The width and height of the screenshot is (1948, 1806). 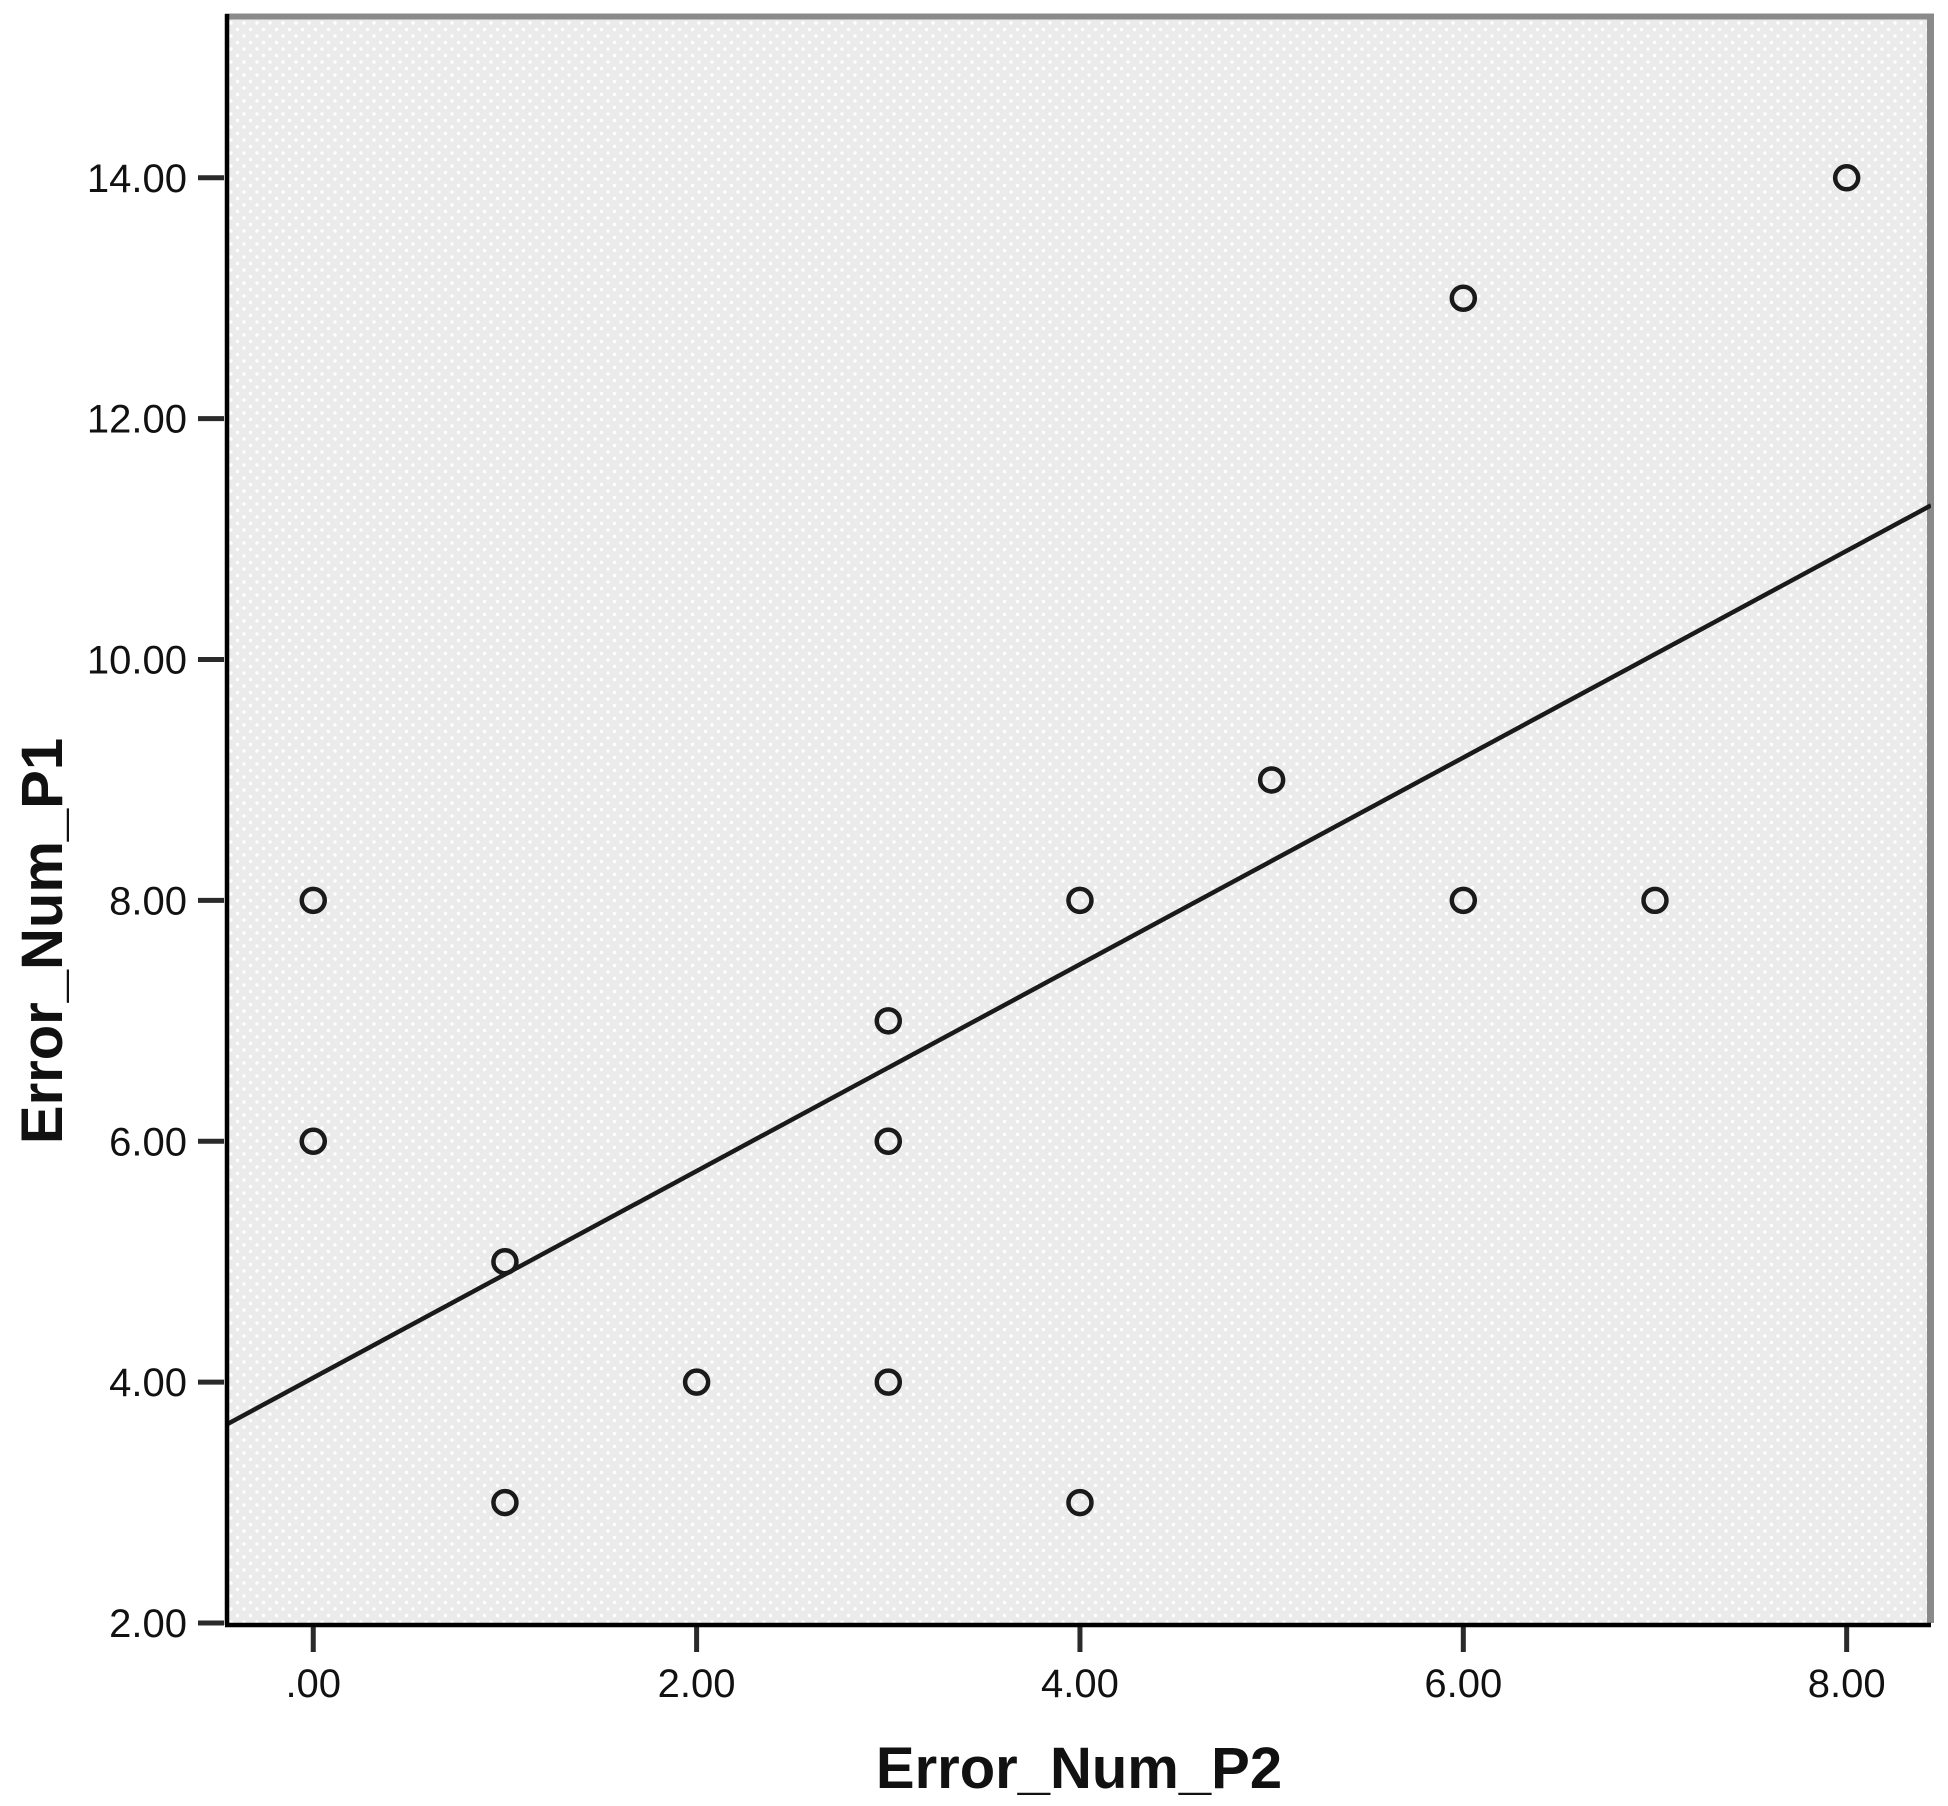 What do you see at coordinates (148, 1142) in the screenshot?
I see `y-tick-label: 6.00` at bounding box center [148, 1142].